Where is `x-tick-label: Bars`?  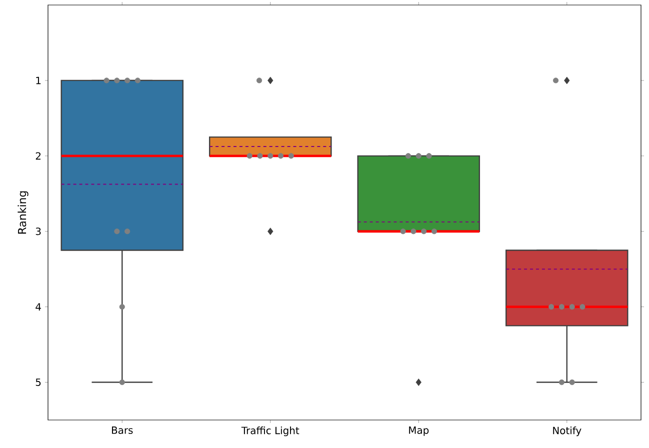
x-tick-label: Bars is located at coordinates (122, 430).